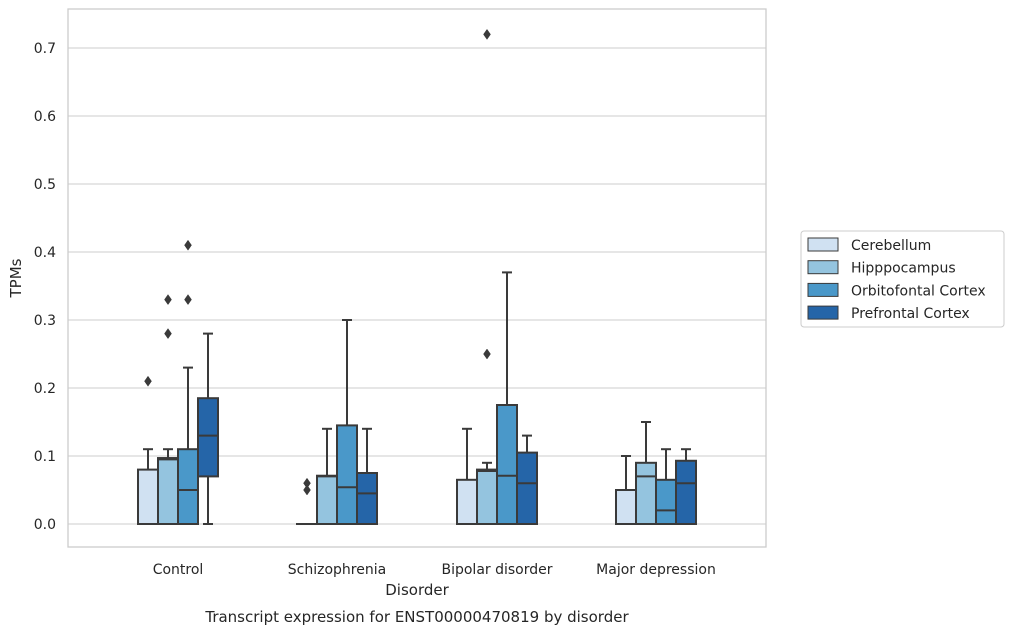 Image resolution: width=1014 pixels, height=634 pixels. Describe the element at coordinates (910, 314) in the screenshot. I see `legend-label: Prefrontal Cortex` at that location.